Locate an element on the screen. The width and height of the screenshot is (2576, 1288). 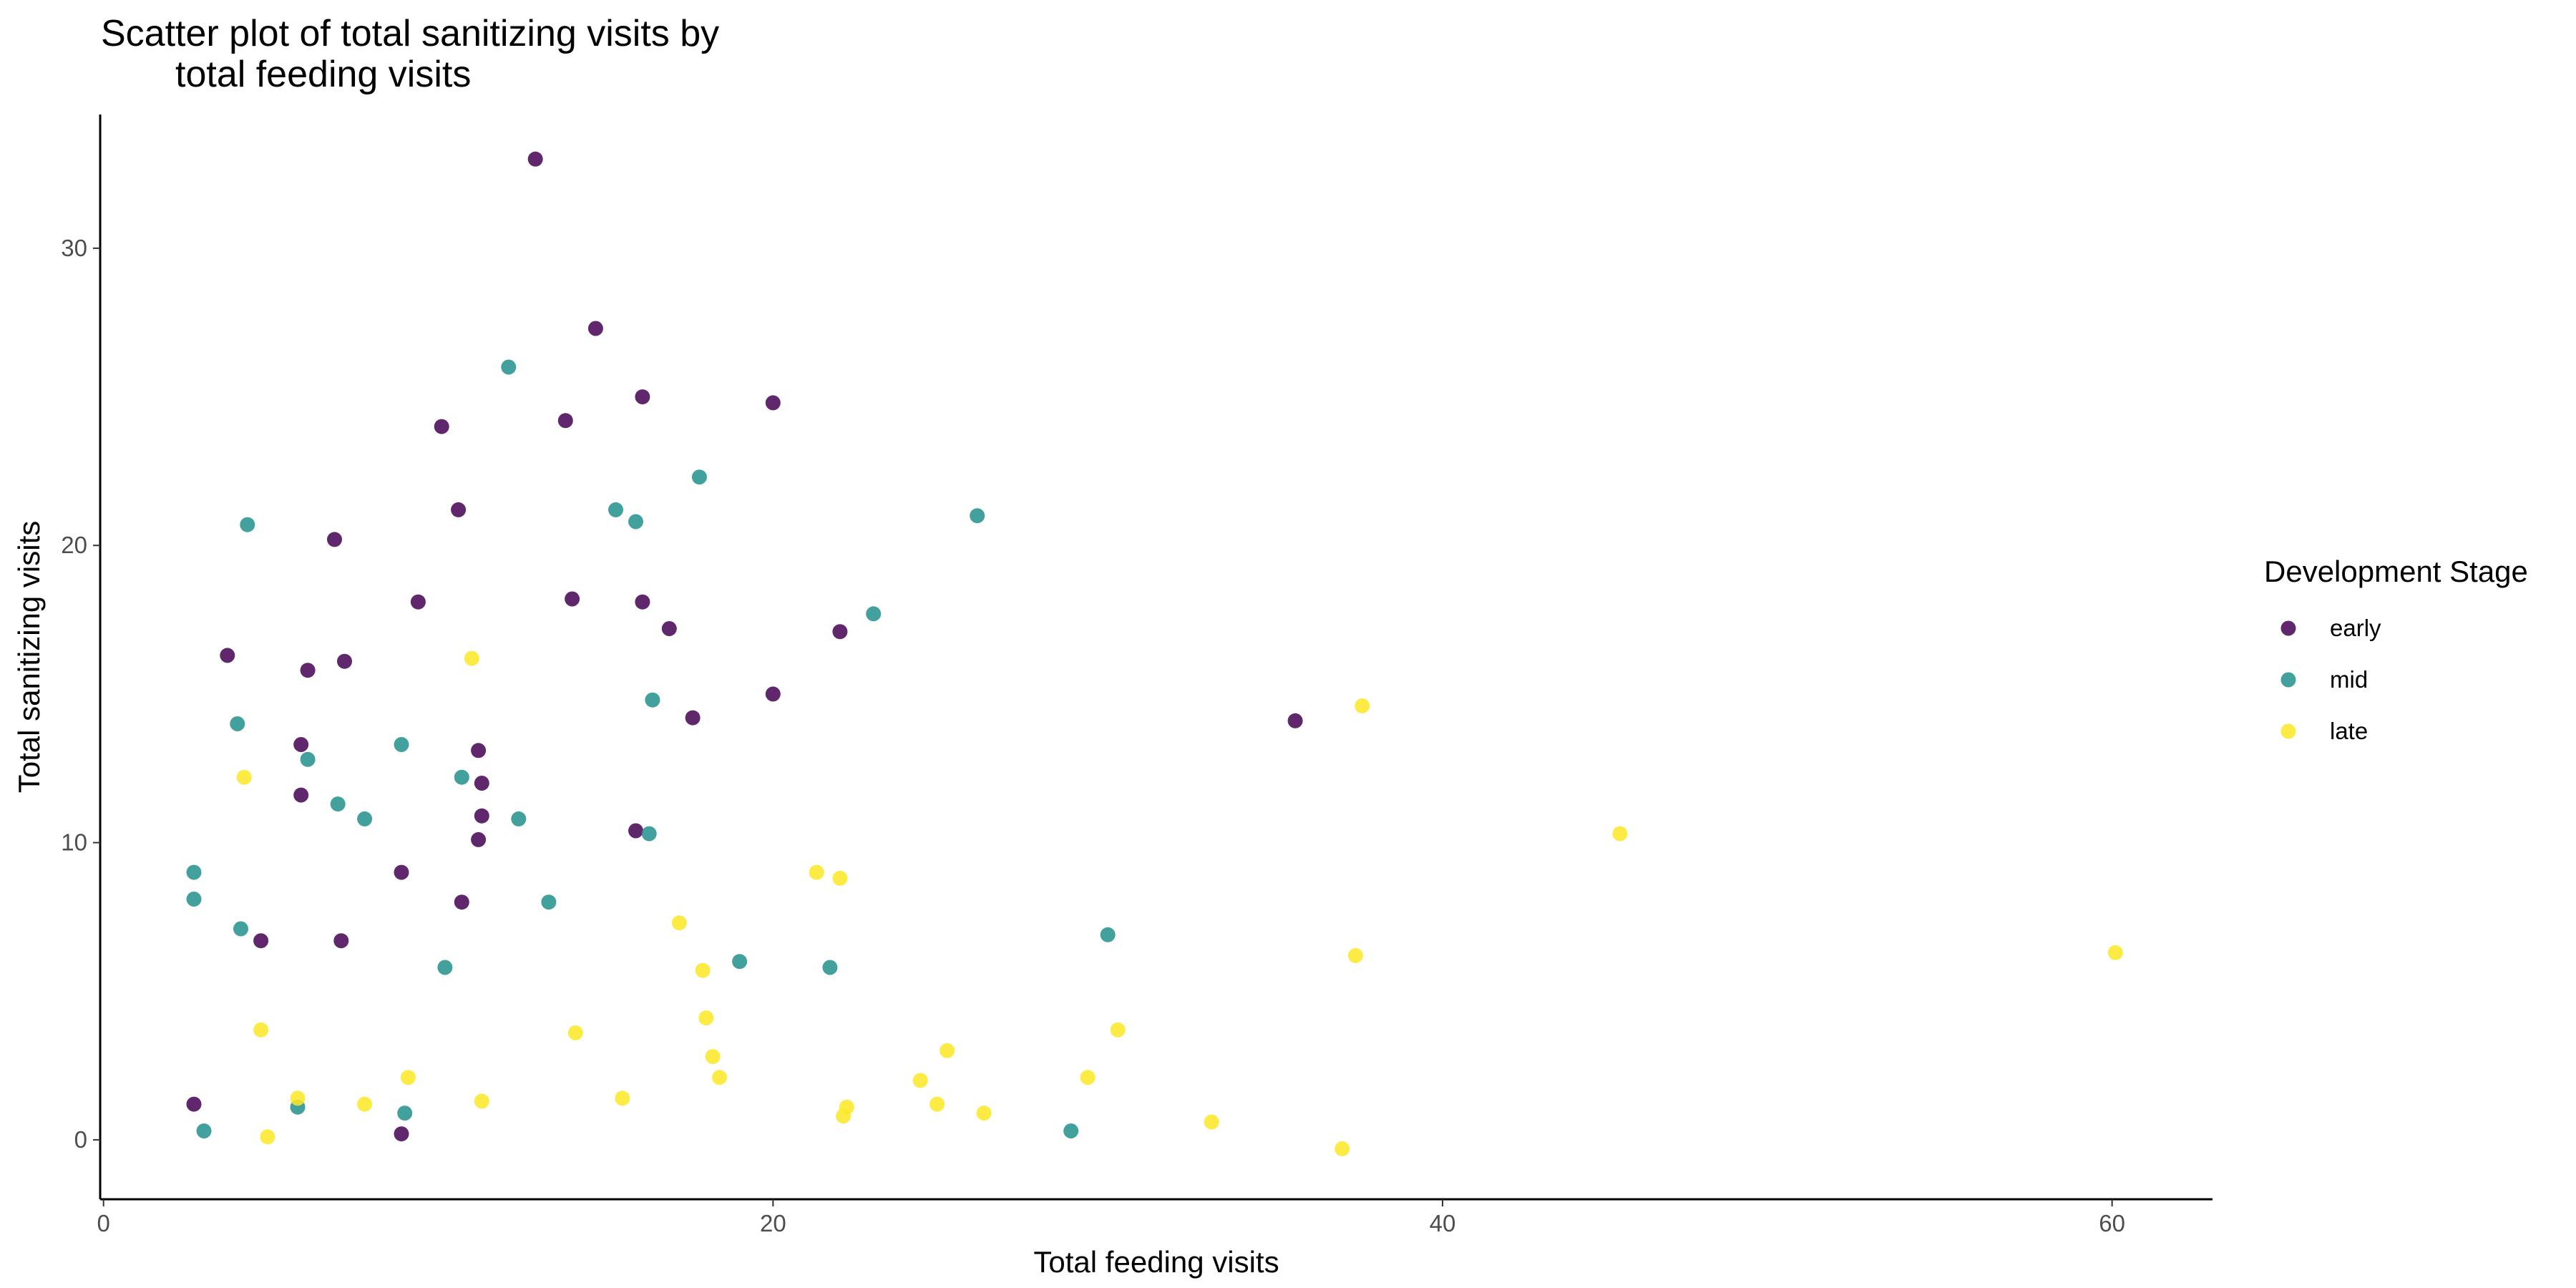
legend-title: Development Stage is located at coordinates (2396, 571).